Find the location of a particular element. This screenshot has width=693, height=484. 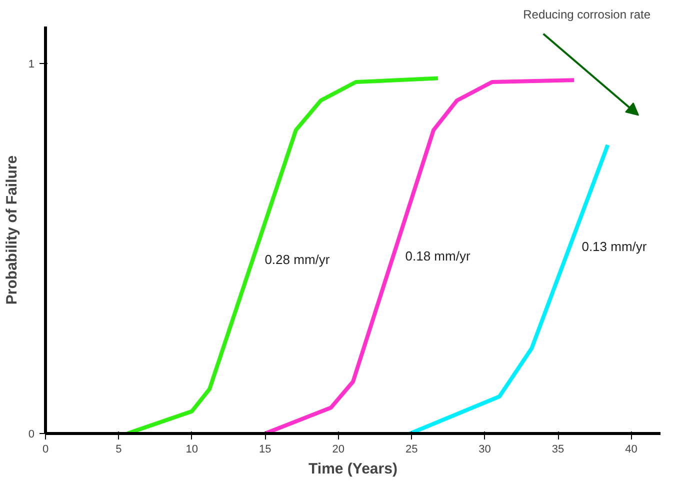

text: Reducing corrosion rate is located at coordinates (587, 15).